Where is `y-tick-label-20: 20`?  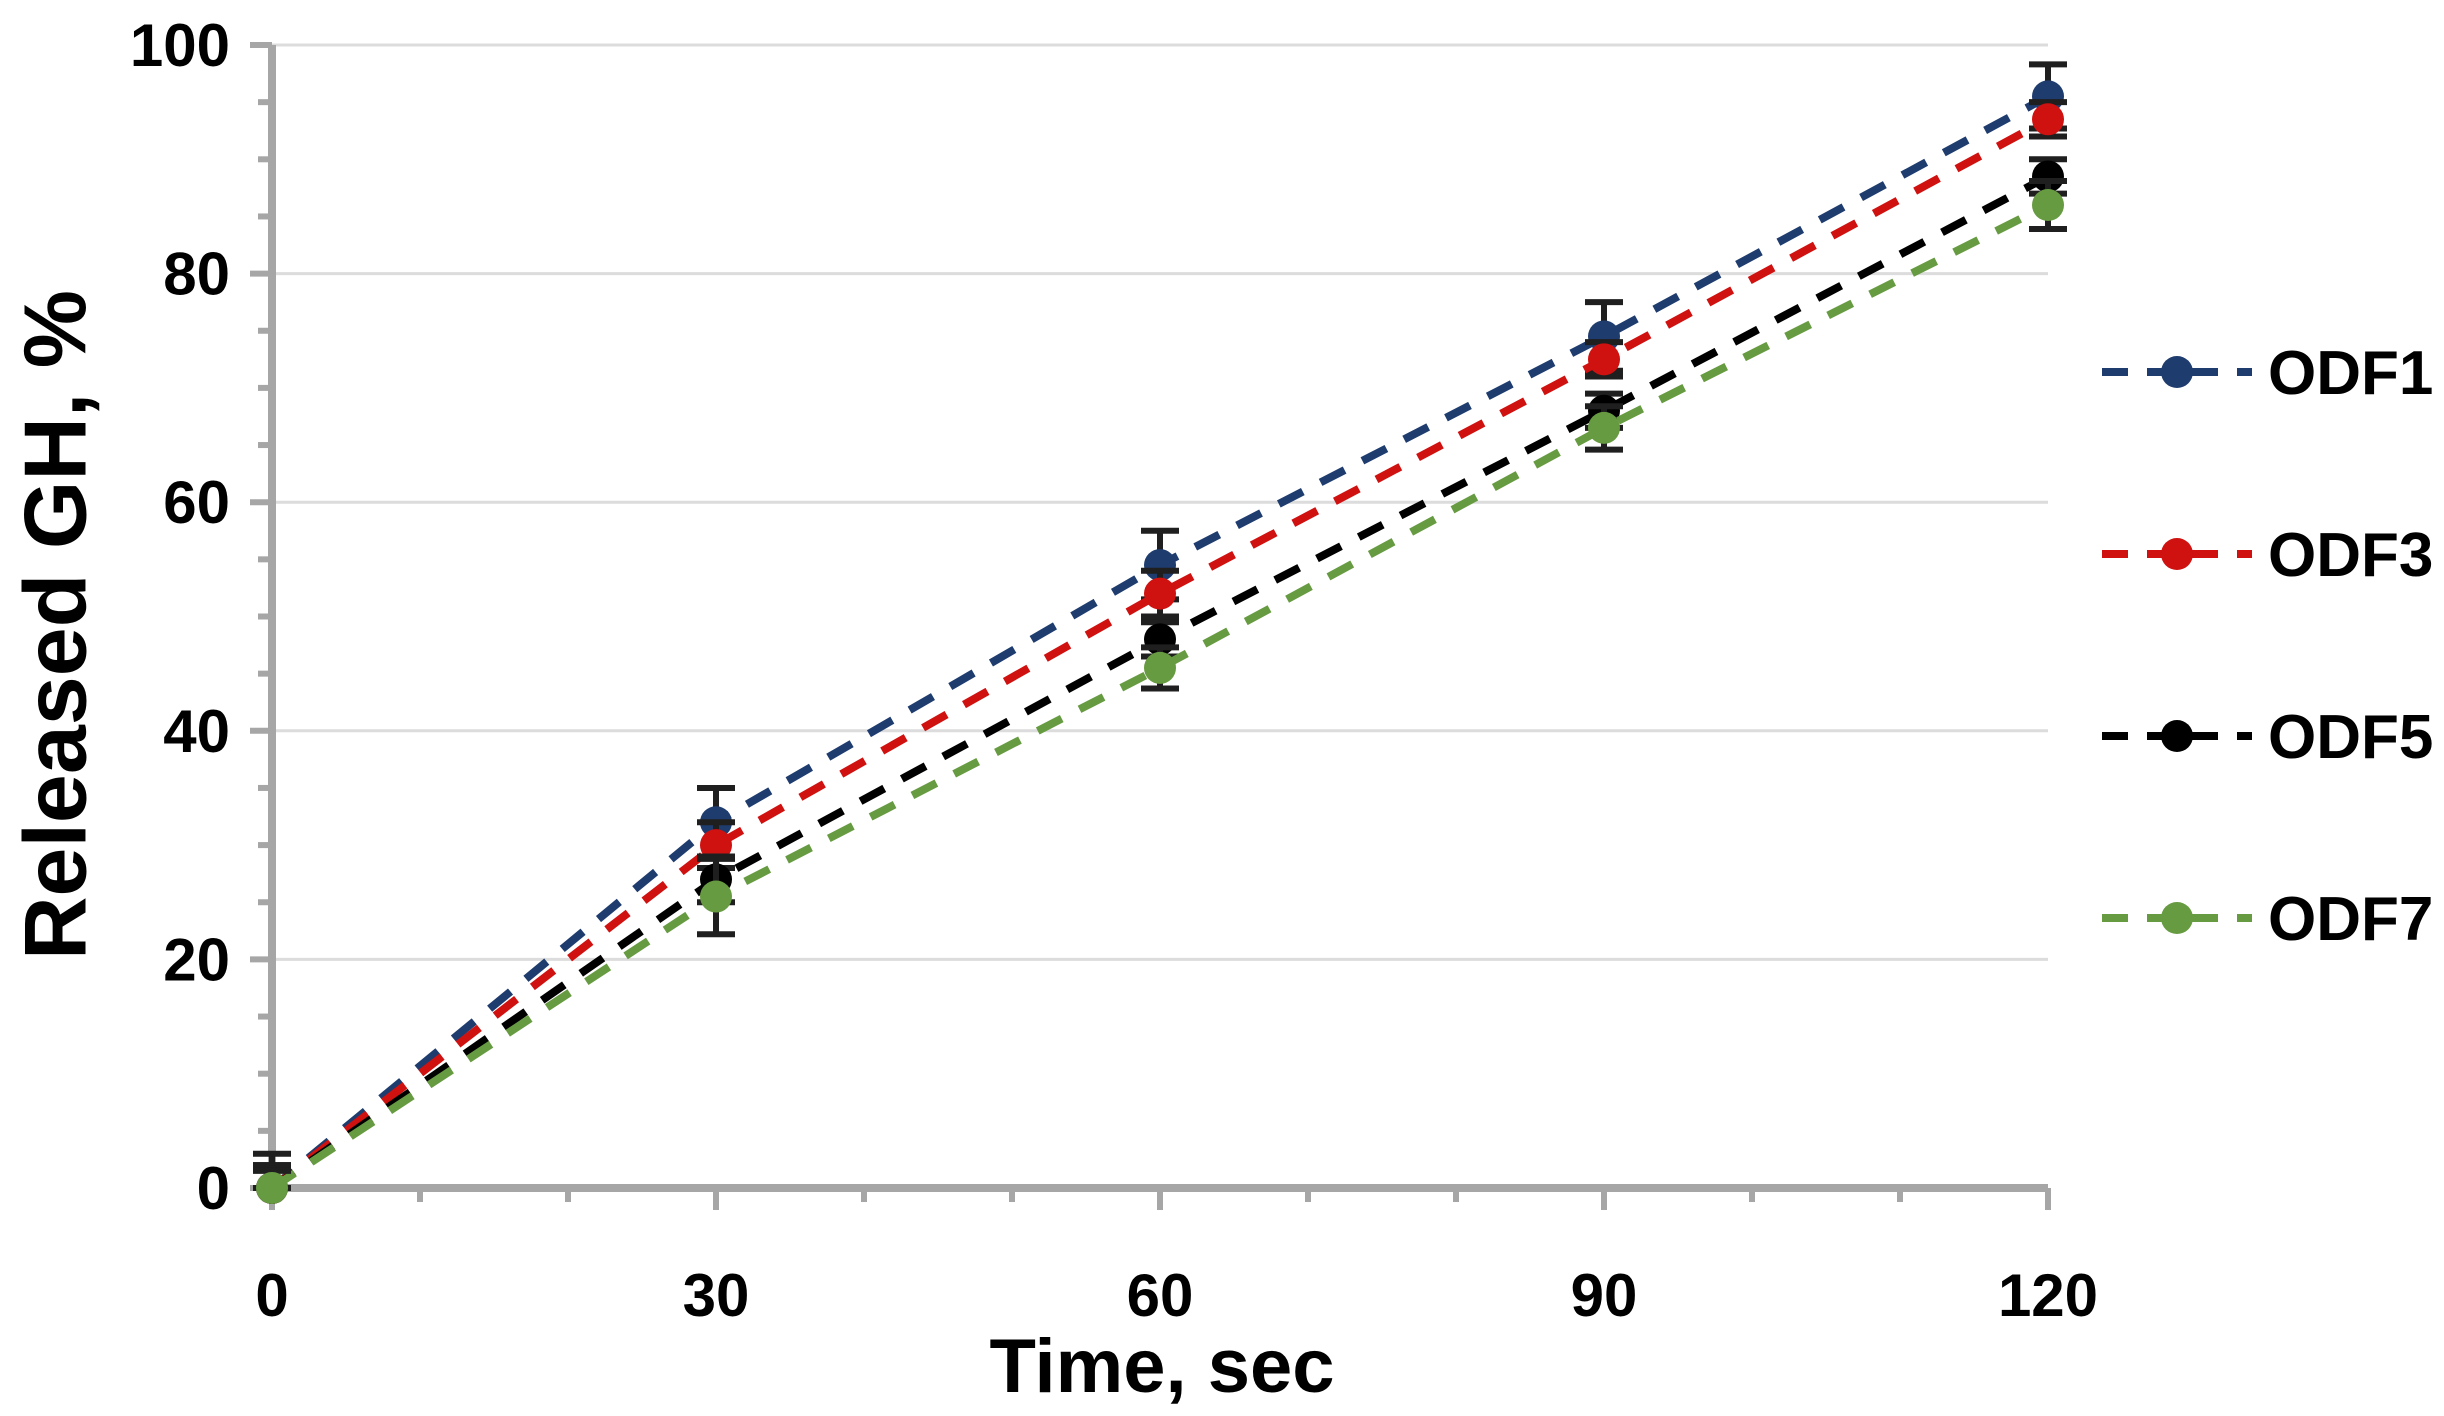 y-tick-label-20: 20 is located at coordinates (196, 959).